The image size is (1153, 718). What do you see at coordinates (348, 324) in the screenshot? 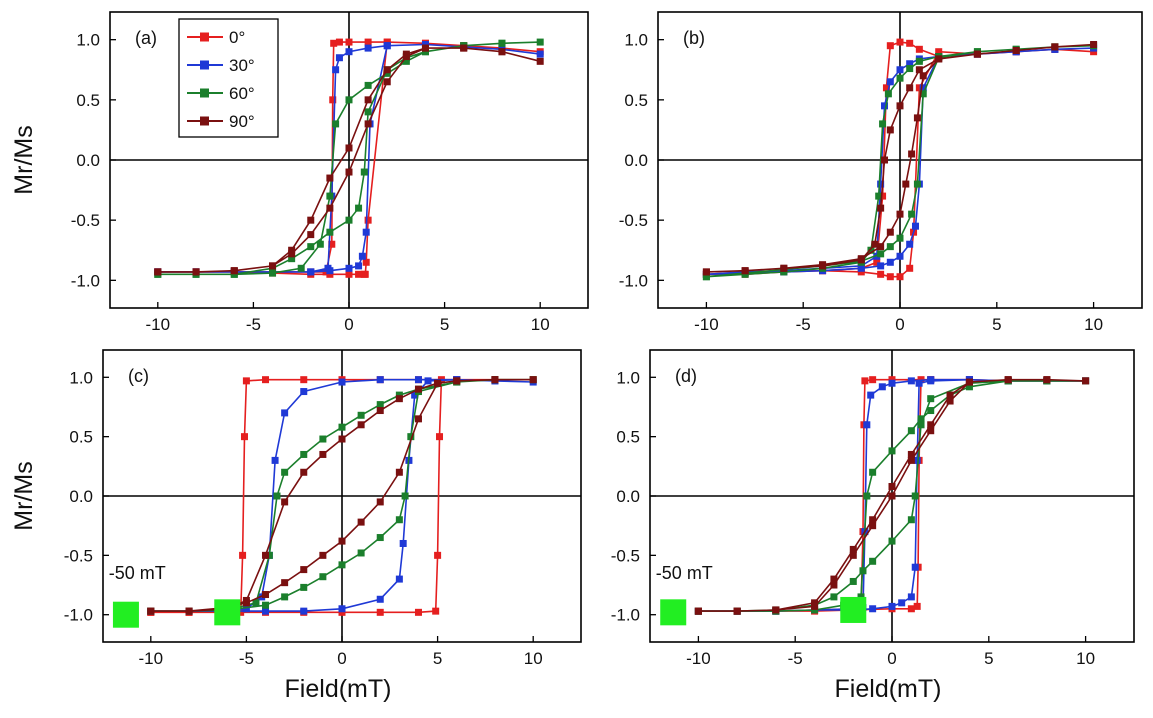
I see `x-tick-label: 0` at bounding box center [348, 324].